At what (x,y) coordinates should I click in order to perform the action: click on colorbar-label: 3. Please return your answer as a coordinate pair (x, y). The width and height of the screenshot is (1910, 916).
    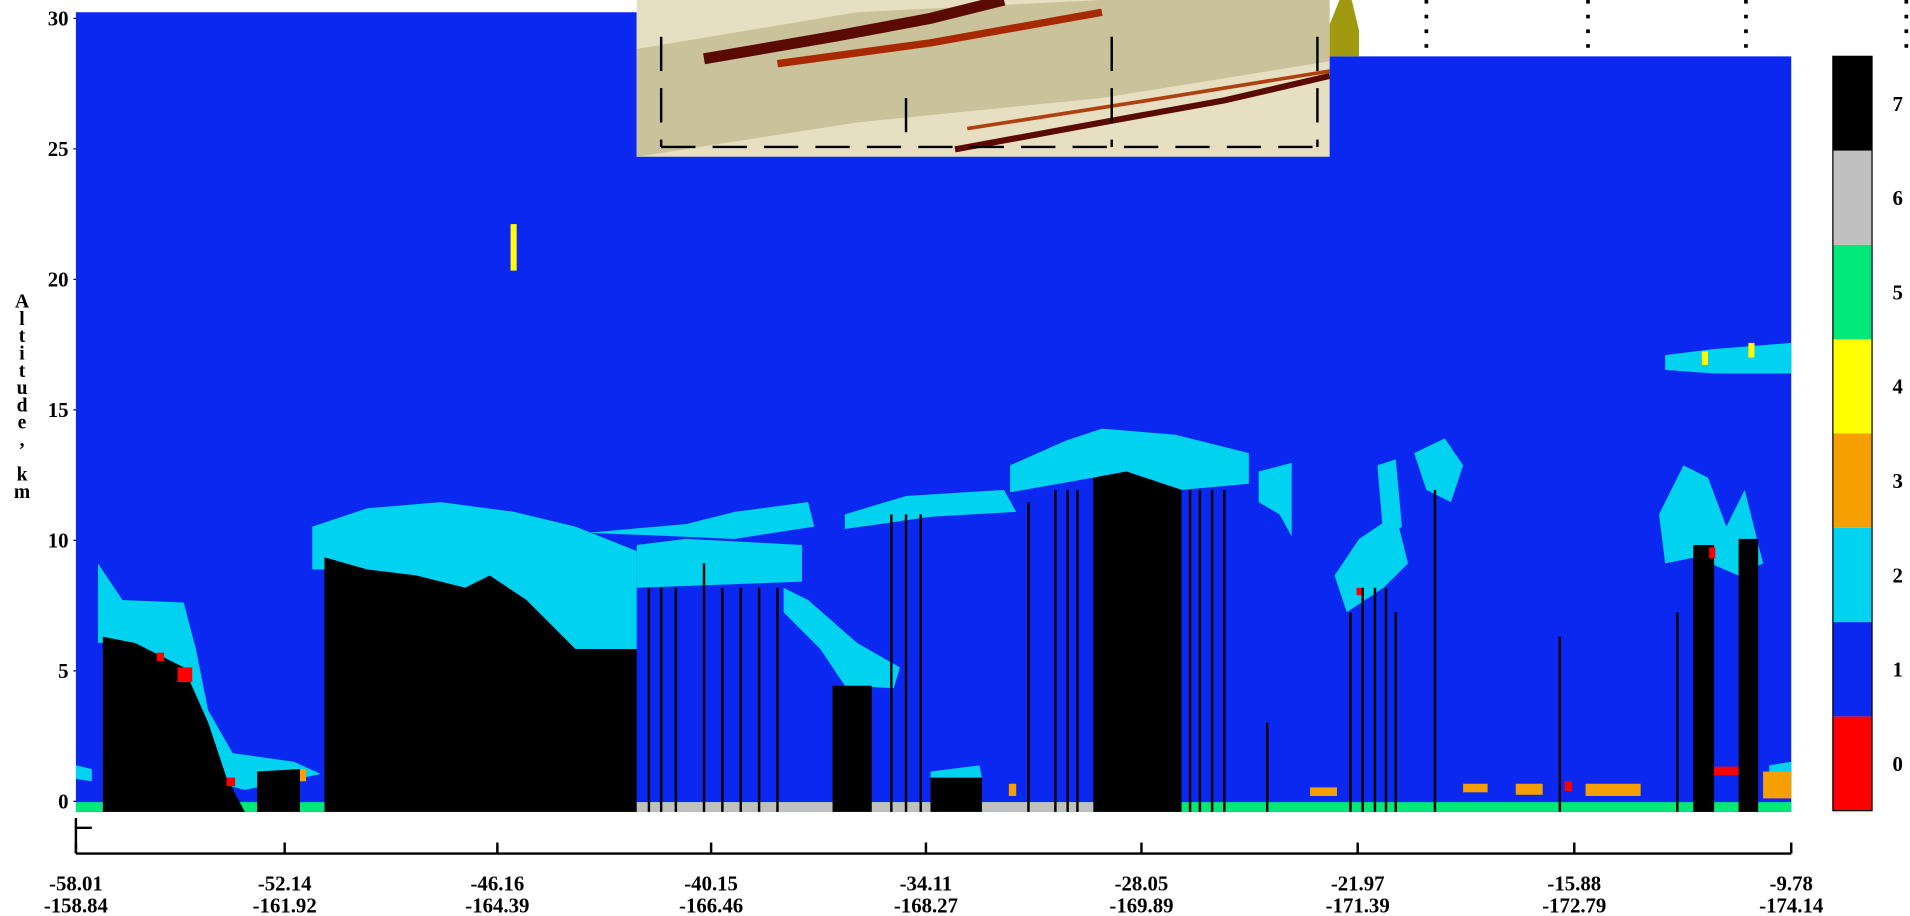
    Looking at the image, I should click on (1898, 481).